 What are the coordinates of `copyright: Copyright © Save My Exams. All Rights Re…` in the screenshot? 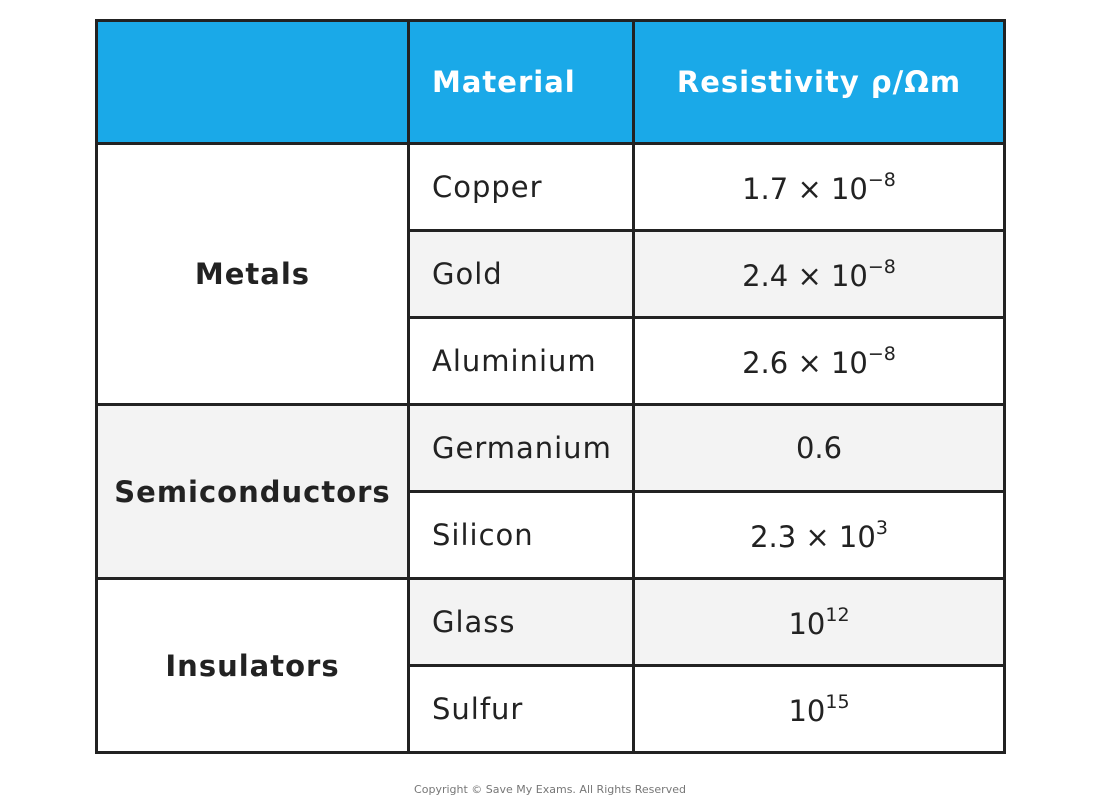 It's located at (550, 789).